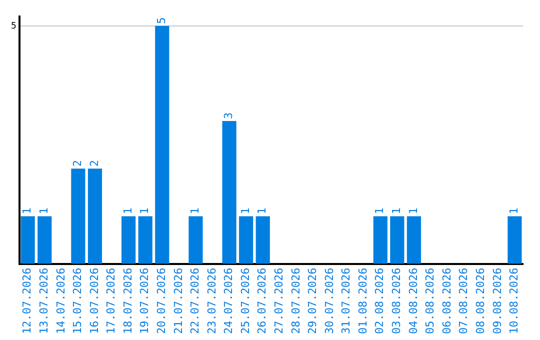  I want to click on x-tick-label: 26.07.2026, so click(262, 301).